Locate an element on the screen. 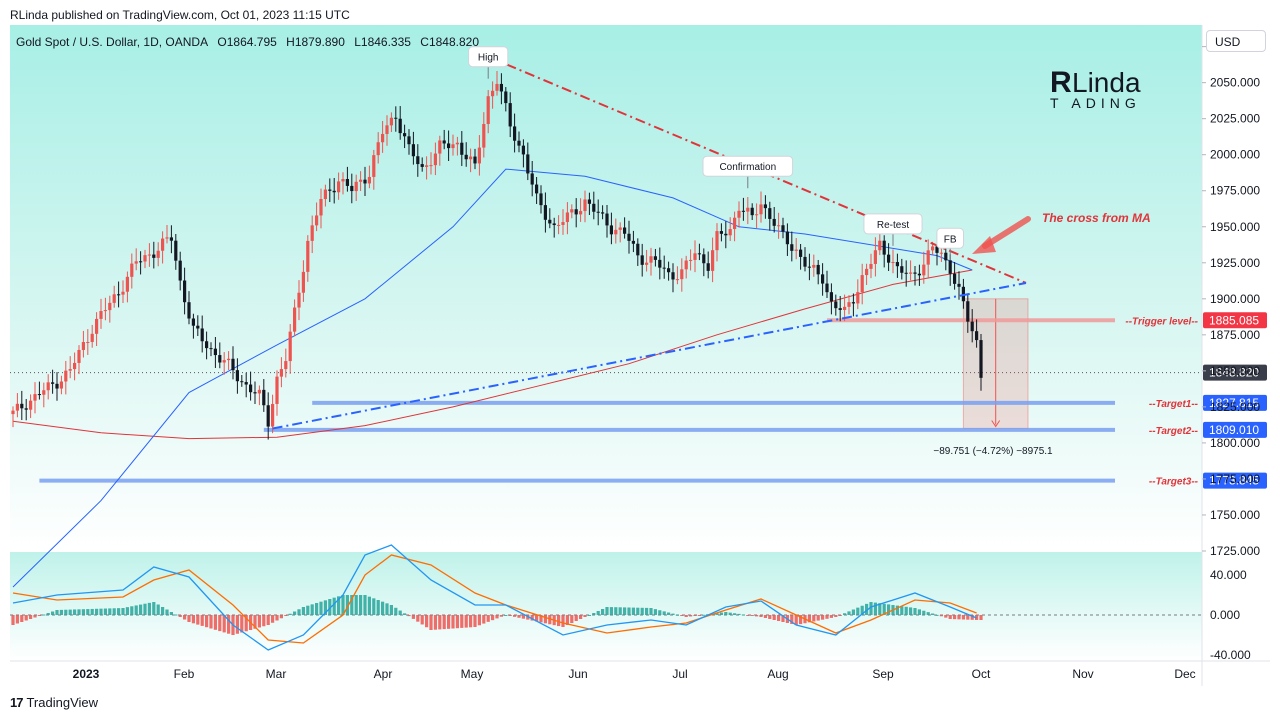  time-axis: 2023 Feb Mar Apr May Jun Jul Aug Sep Oct Nov Dec is located at coordinates (634, 674).